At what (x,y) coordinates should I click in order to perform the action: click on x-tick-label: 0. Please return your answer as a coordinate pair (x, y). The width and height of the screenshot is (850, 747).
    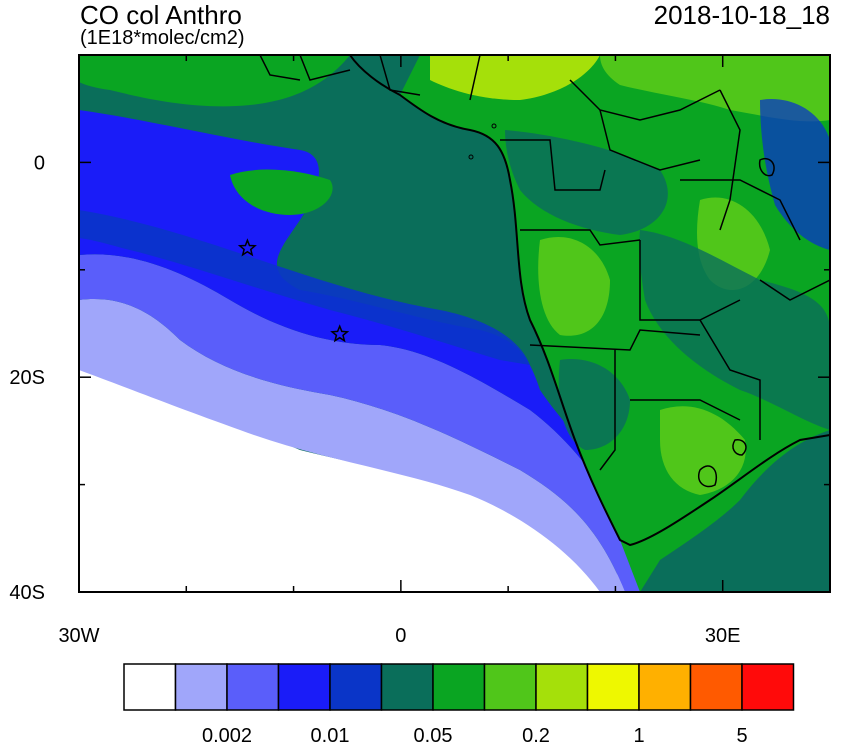
    Looking at the image, I should click on (400, 636).